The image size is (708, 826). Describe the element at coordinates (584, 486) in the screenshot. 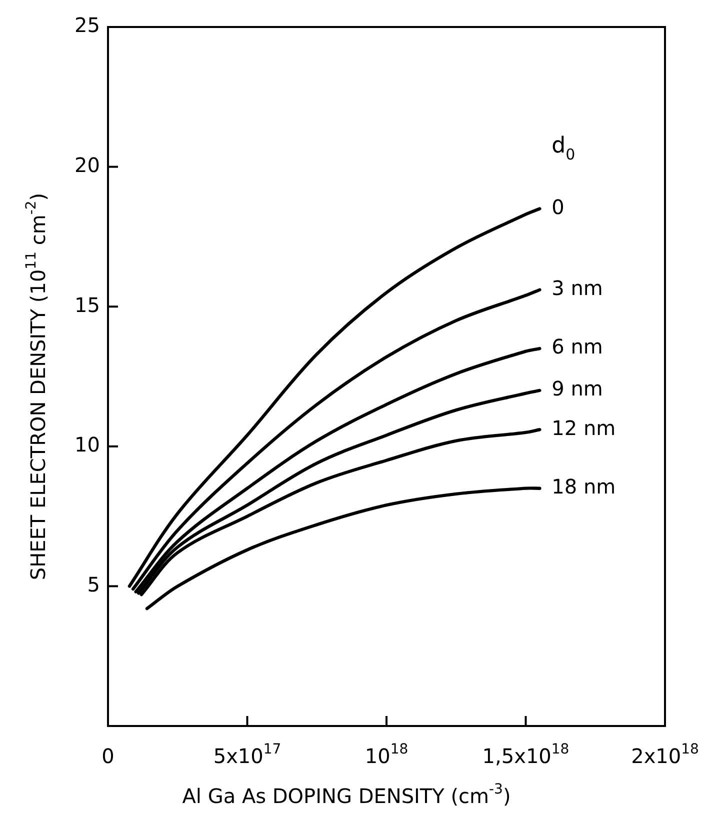

I see `series-label: 18 nm` at that location.